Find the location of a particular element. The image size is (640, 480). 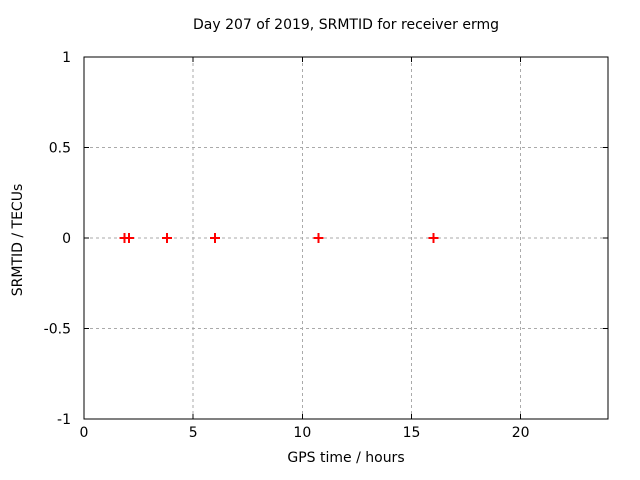

x-axis-label: GPS time / hours is located at coordinates (346, 458).